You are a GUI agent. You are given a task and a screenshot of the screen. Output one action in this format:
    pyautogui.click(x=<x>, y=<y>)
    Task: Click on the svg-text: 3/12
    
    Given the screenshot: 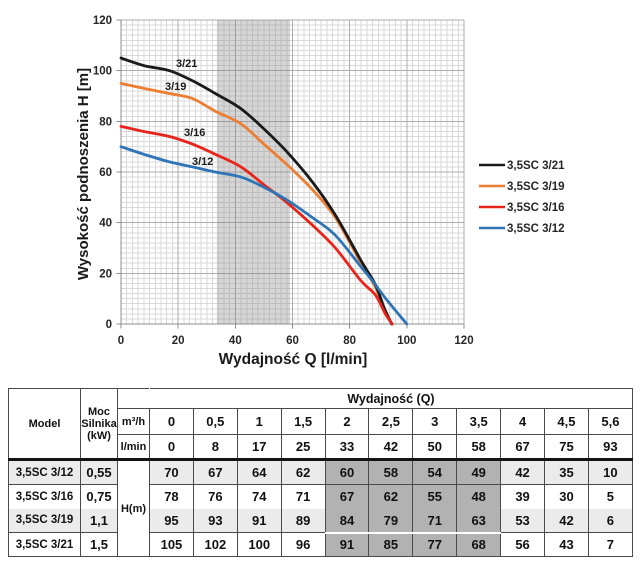 What is the action you would take?
    pyautogui.click(x=202, y=162)
    